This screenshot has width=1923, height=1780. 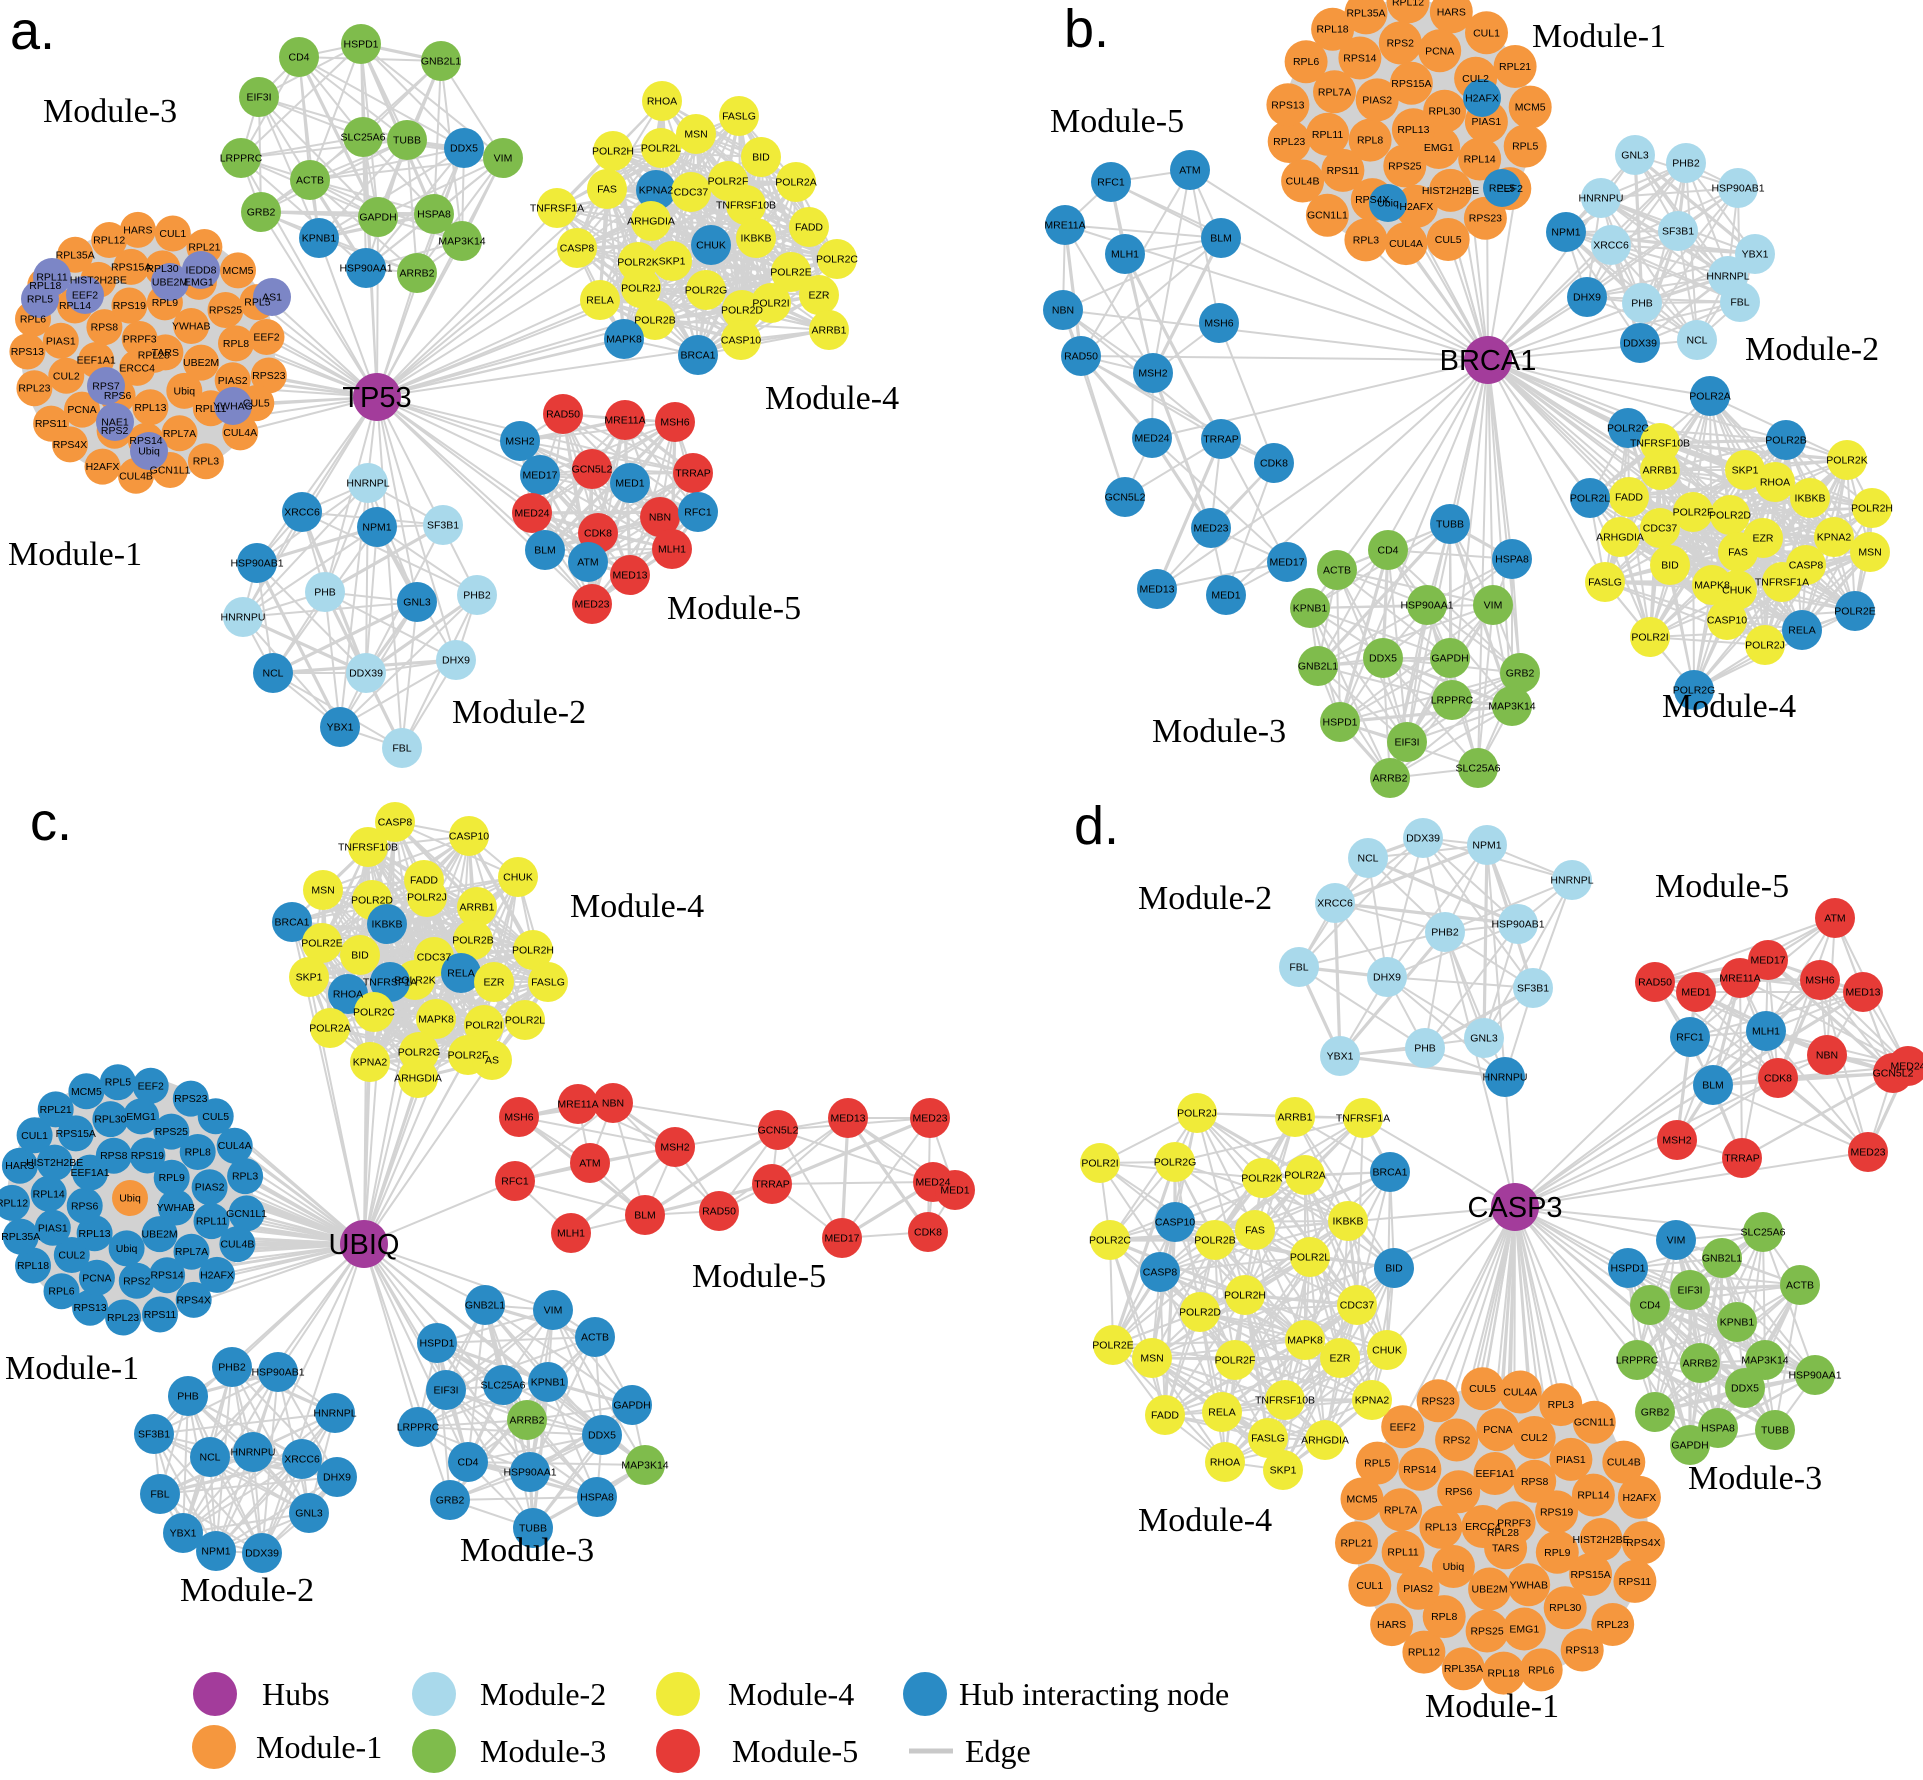 I want to click on svg-text: AS, so click(x=492, y=1061).